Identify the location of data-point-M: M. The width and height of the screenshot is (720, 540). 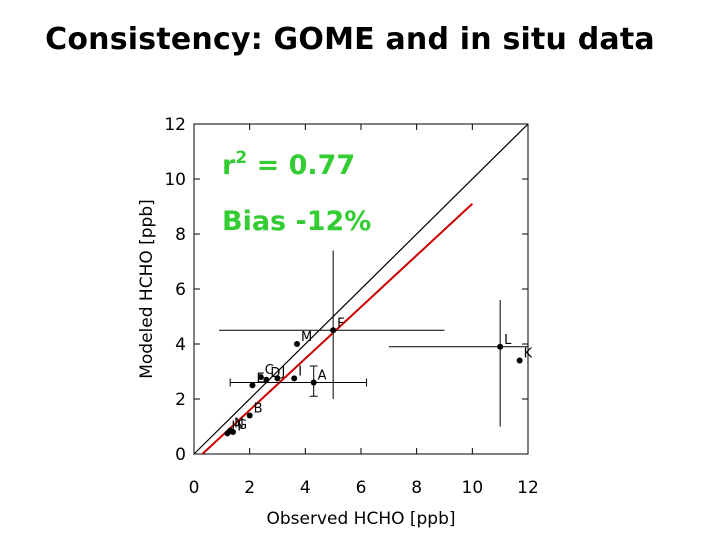
(302, 338).